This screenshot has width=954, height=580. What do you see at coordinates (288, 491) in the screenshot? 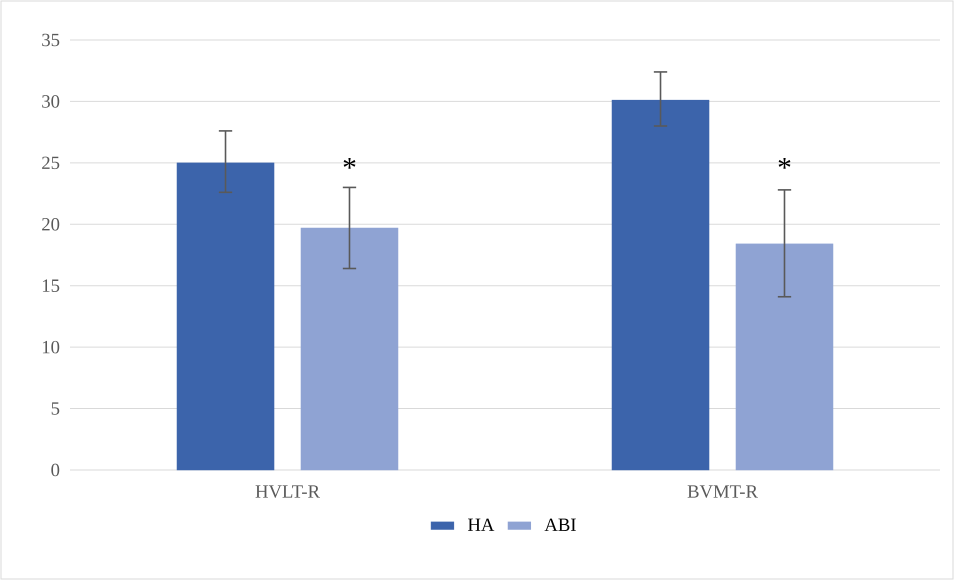
I see `x-tick-label: HVLT-R` at bounding box center [288, 491].